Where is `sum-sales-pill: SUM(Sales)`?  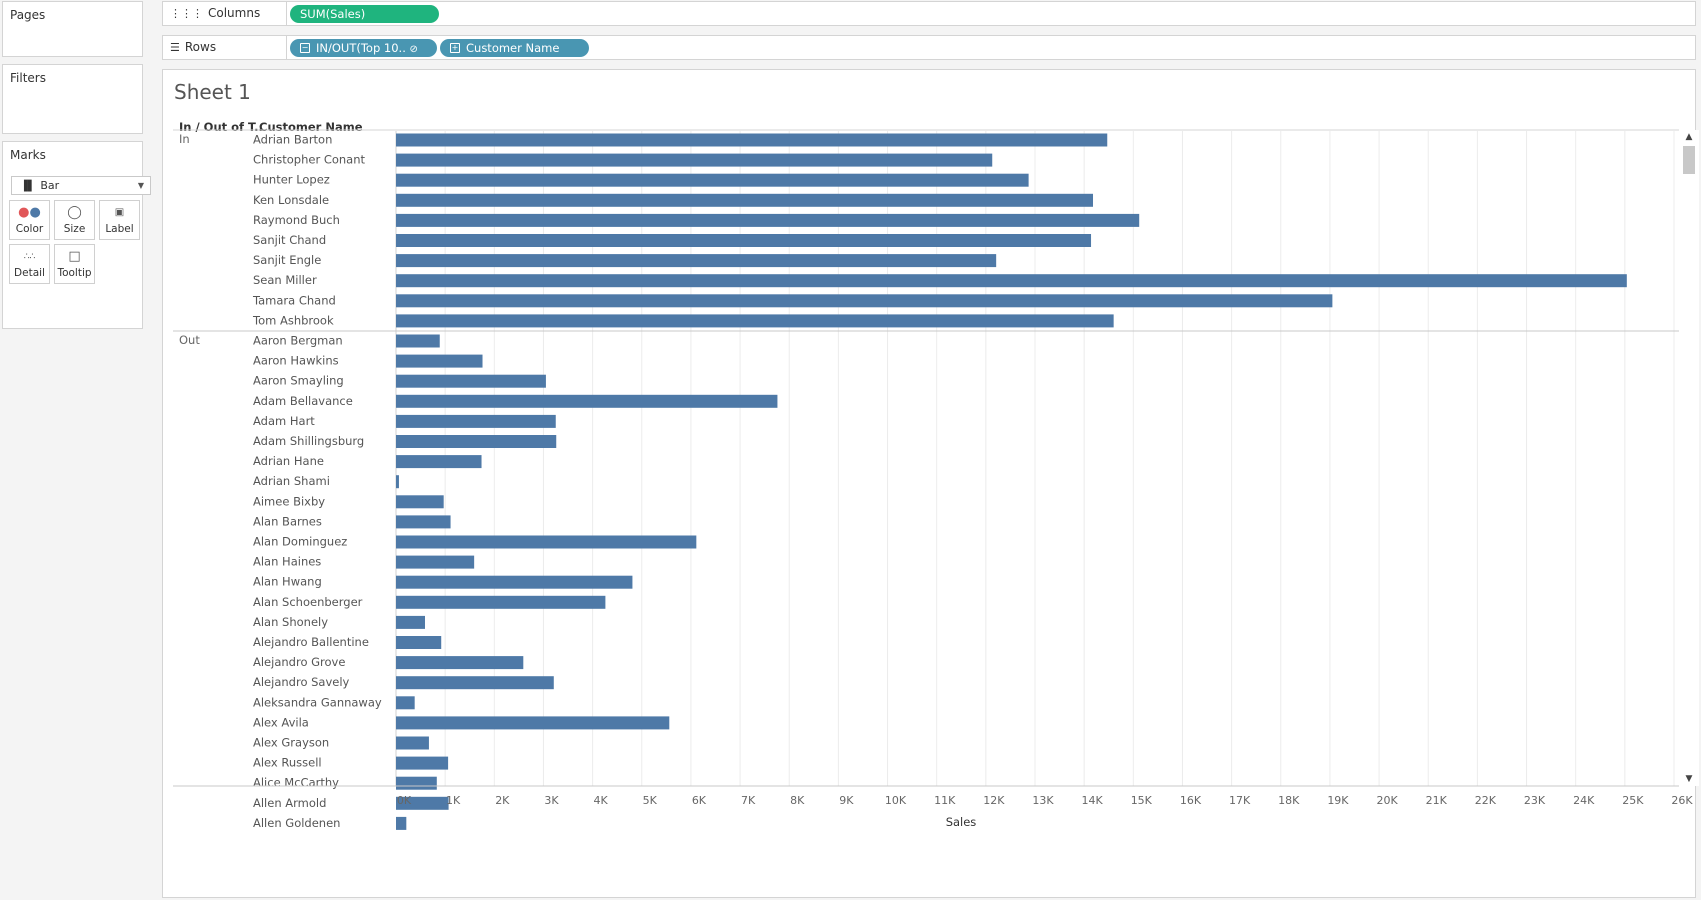
sum-sales-pill: SUM(Sales) is located at coordinates (364, 14).